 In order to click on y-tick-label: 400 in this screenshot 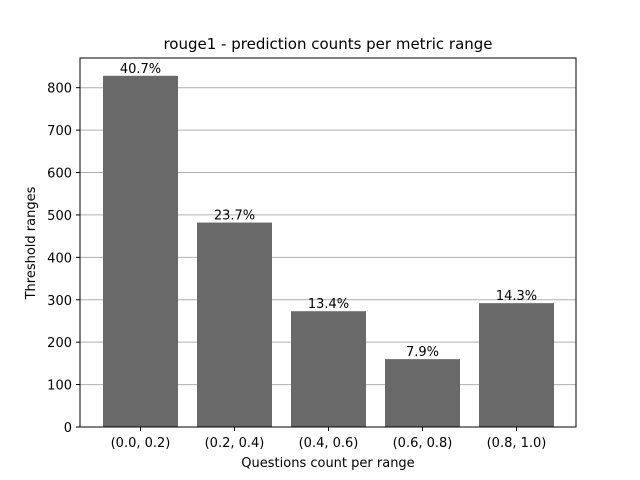, I will do `click(59, 258)`.